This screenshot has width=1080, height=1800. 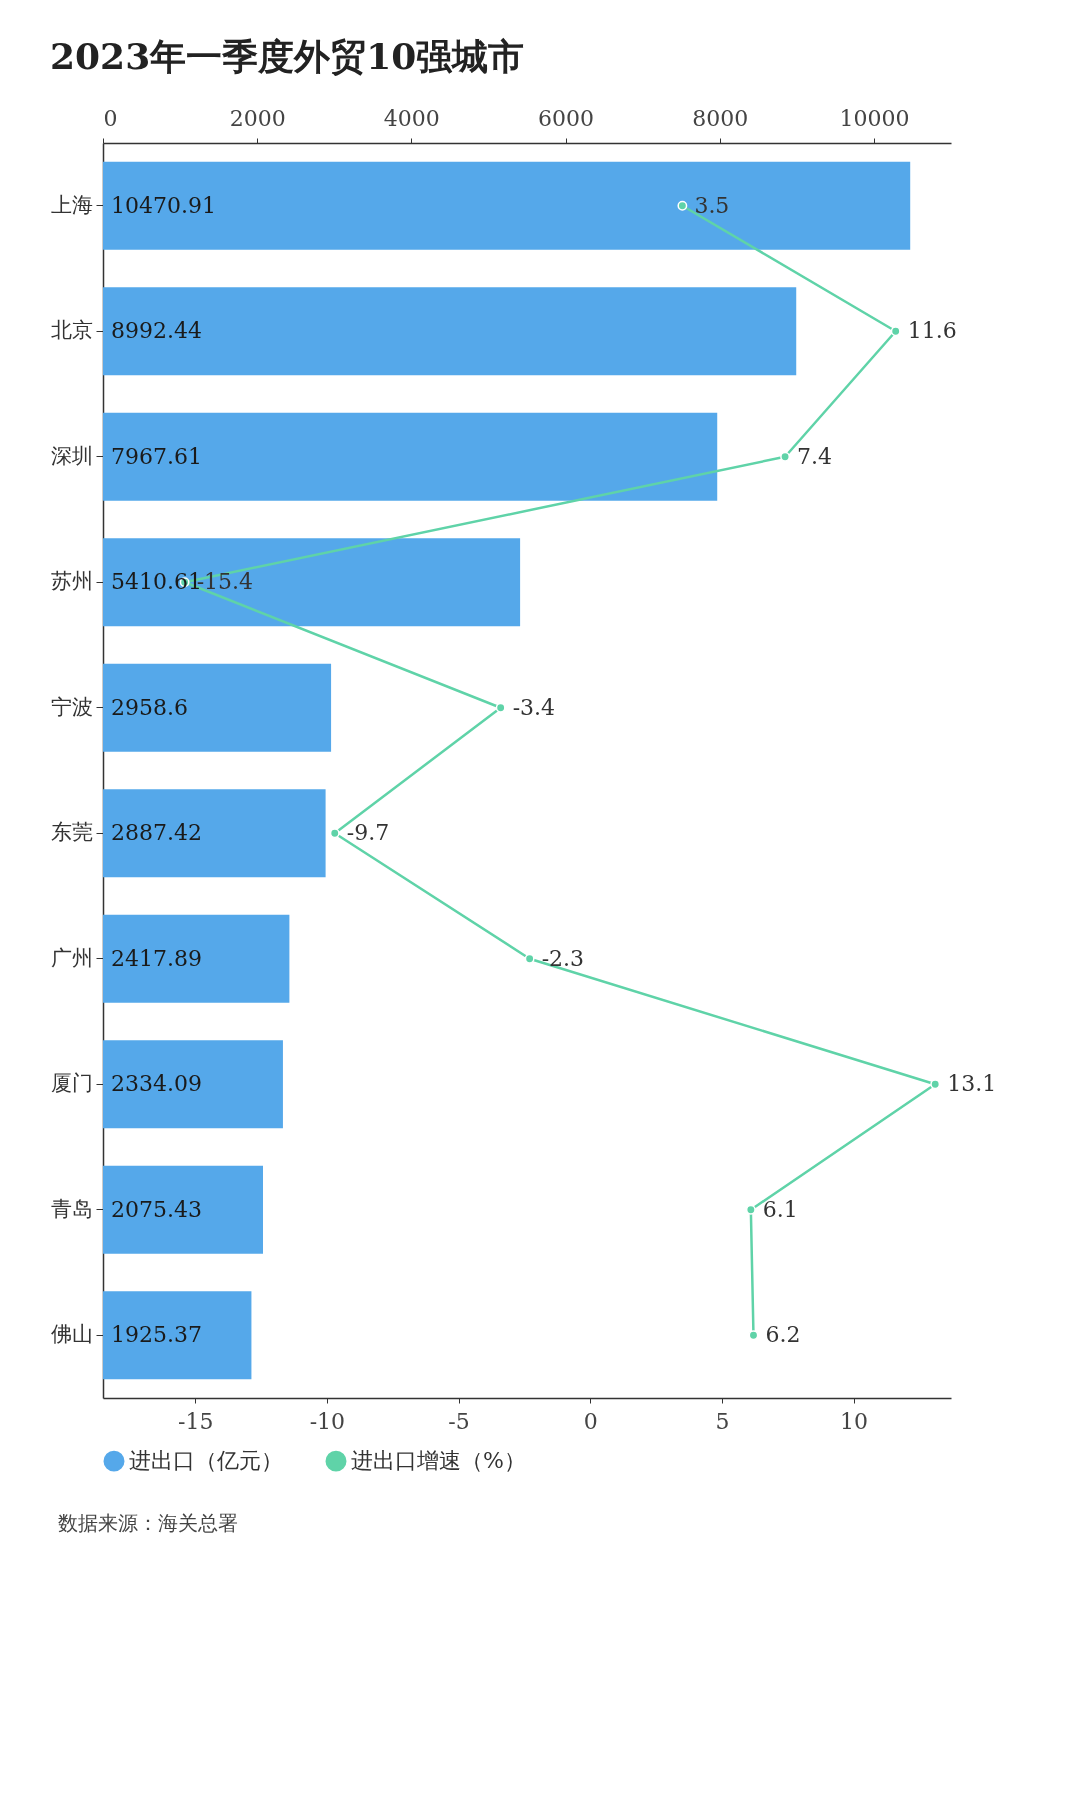 What do you see at coordinates (563, 958) in the screenshot?
I see `data-label: -2.3` at bounding box center [563, 958].